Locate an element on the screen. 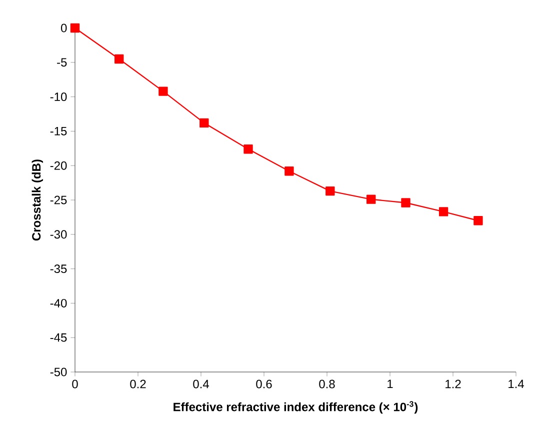 This screenshot has width=550, height=432. y-tick-label: -15 is located at coordinates (58, 131).